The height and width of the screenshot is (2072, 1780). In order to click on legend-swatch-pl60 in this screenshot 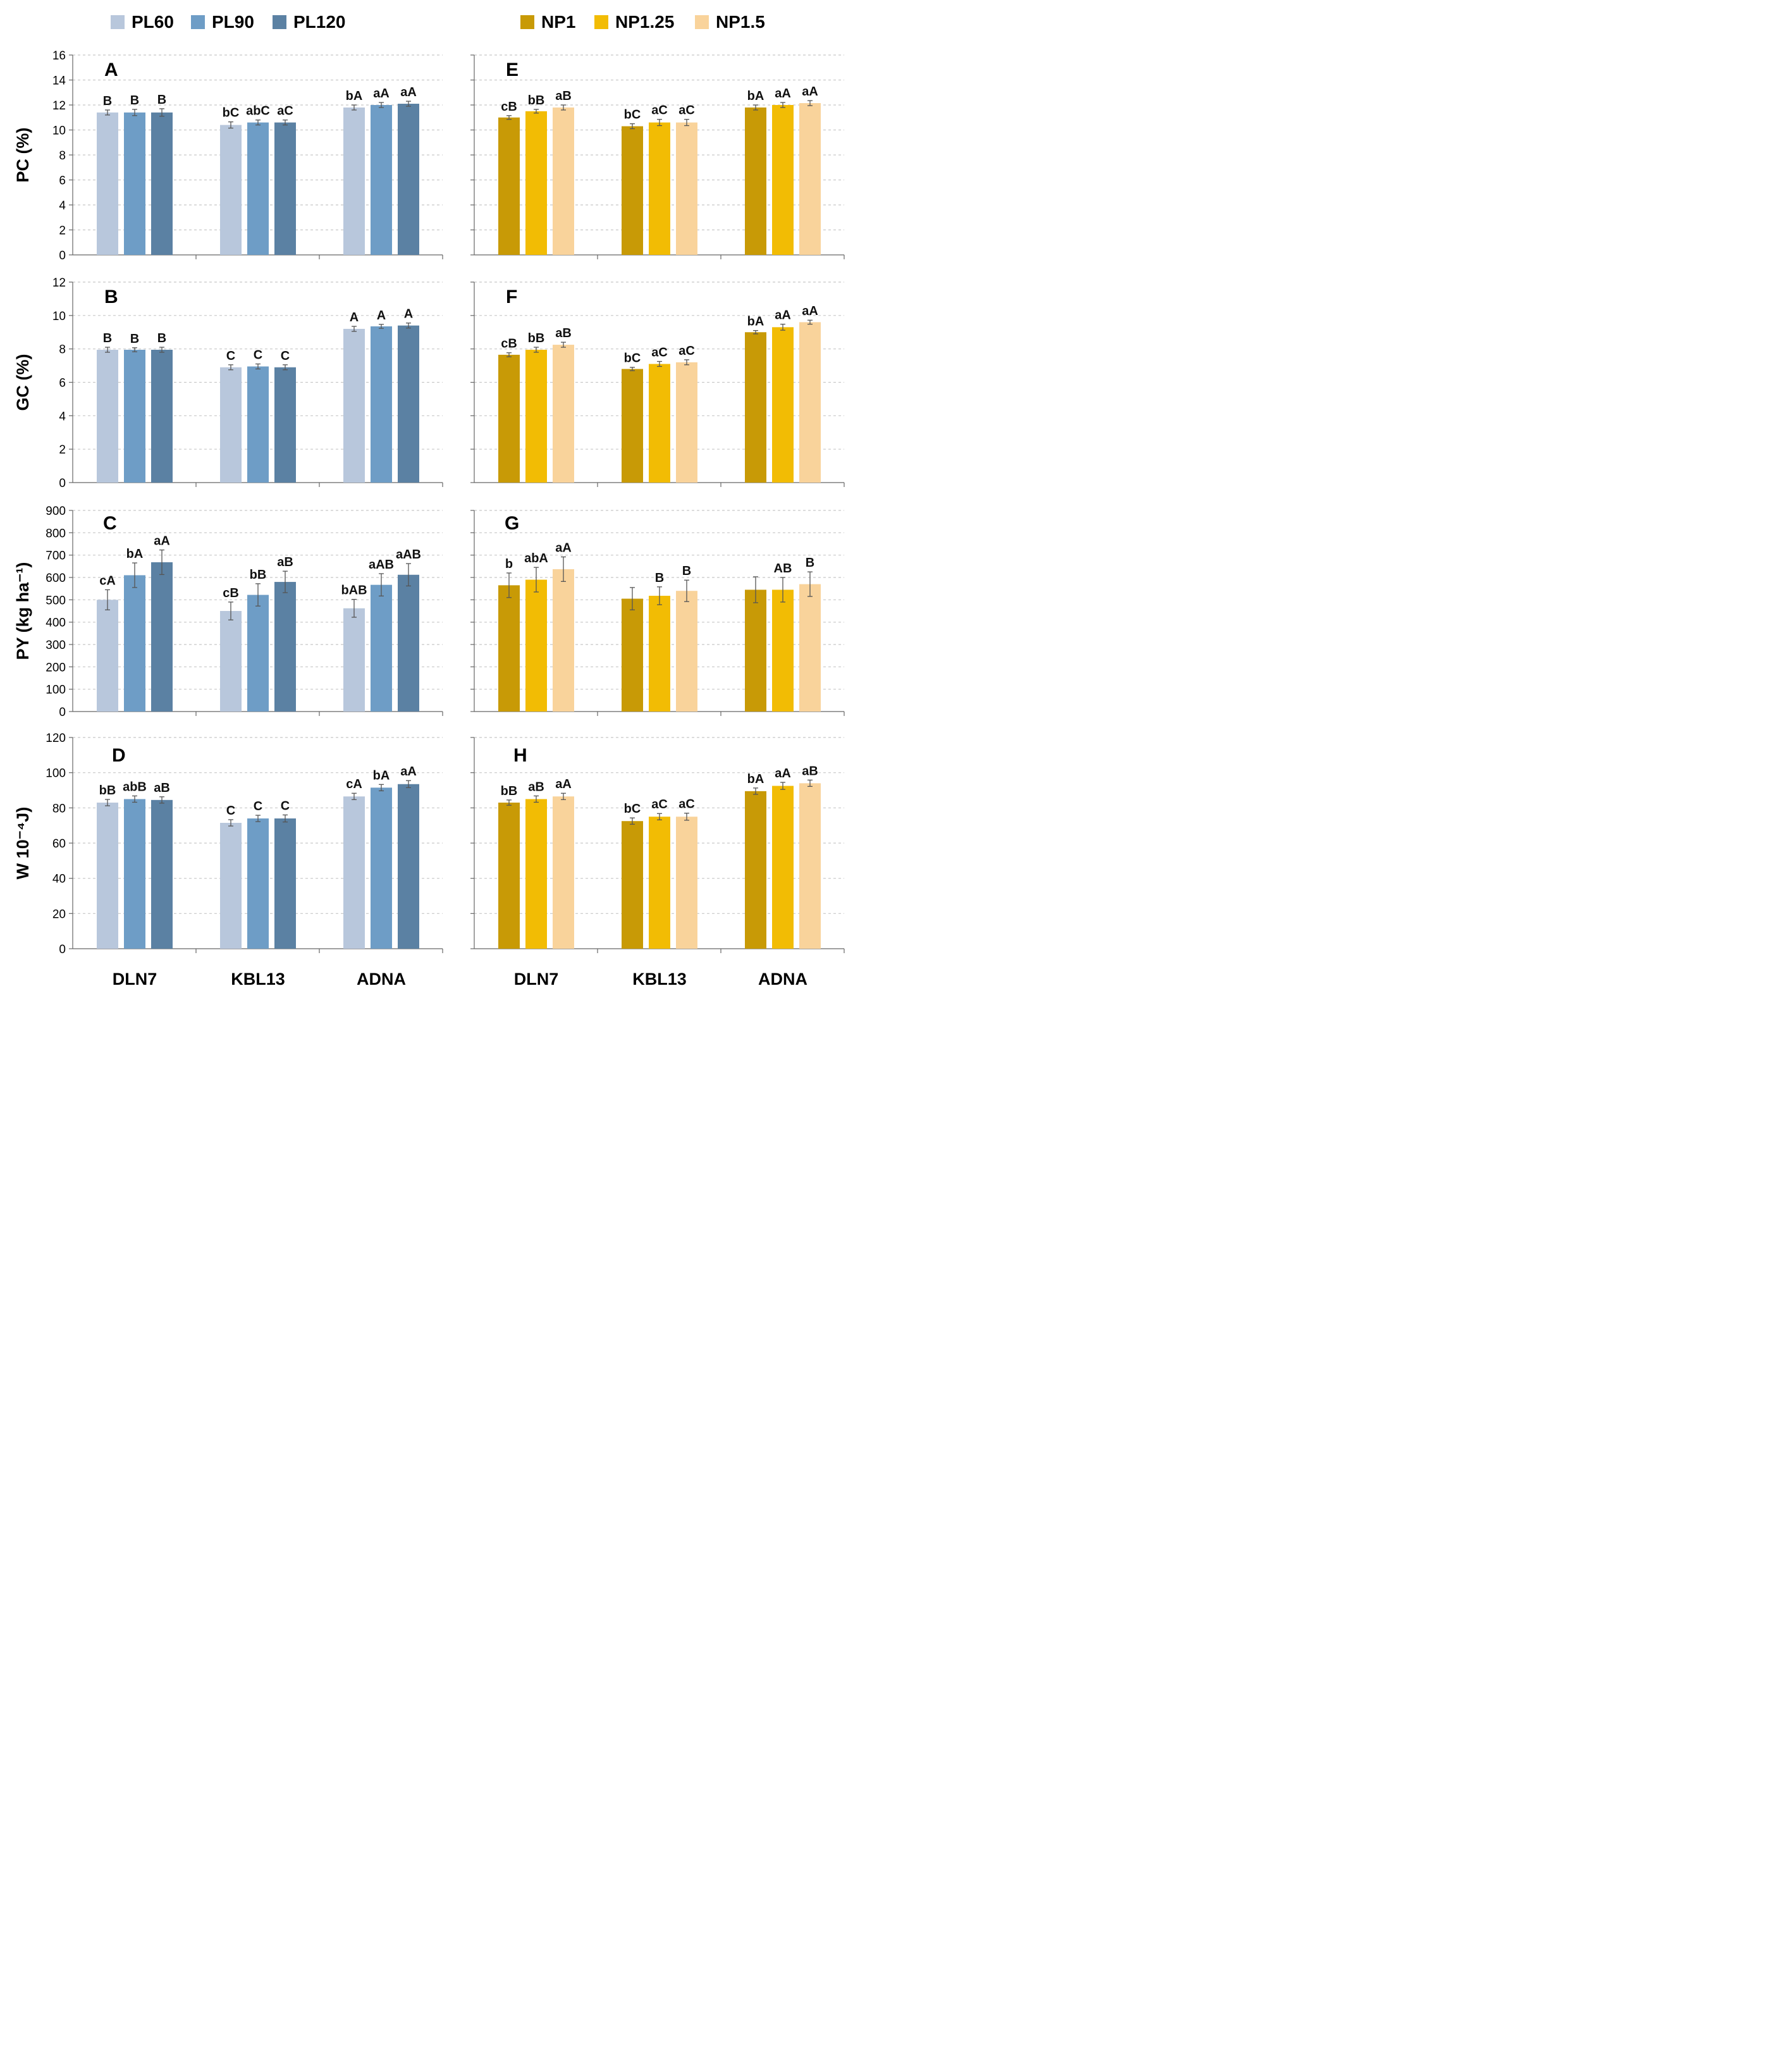, I will do `click(118, 22)`.